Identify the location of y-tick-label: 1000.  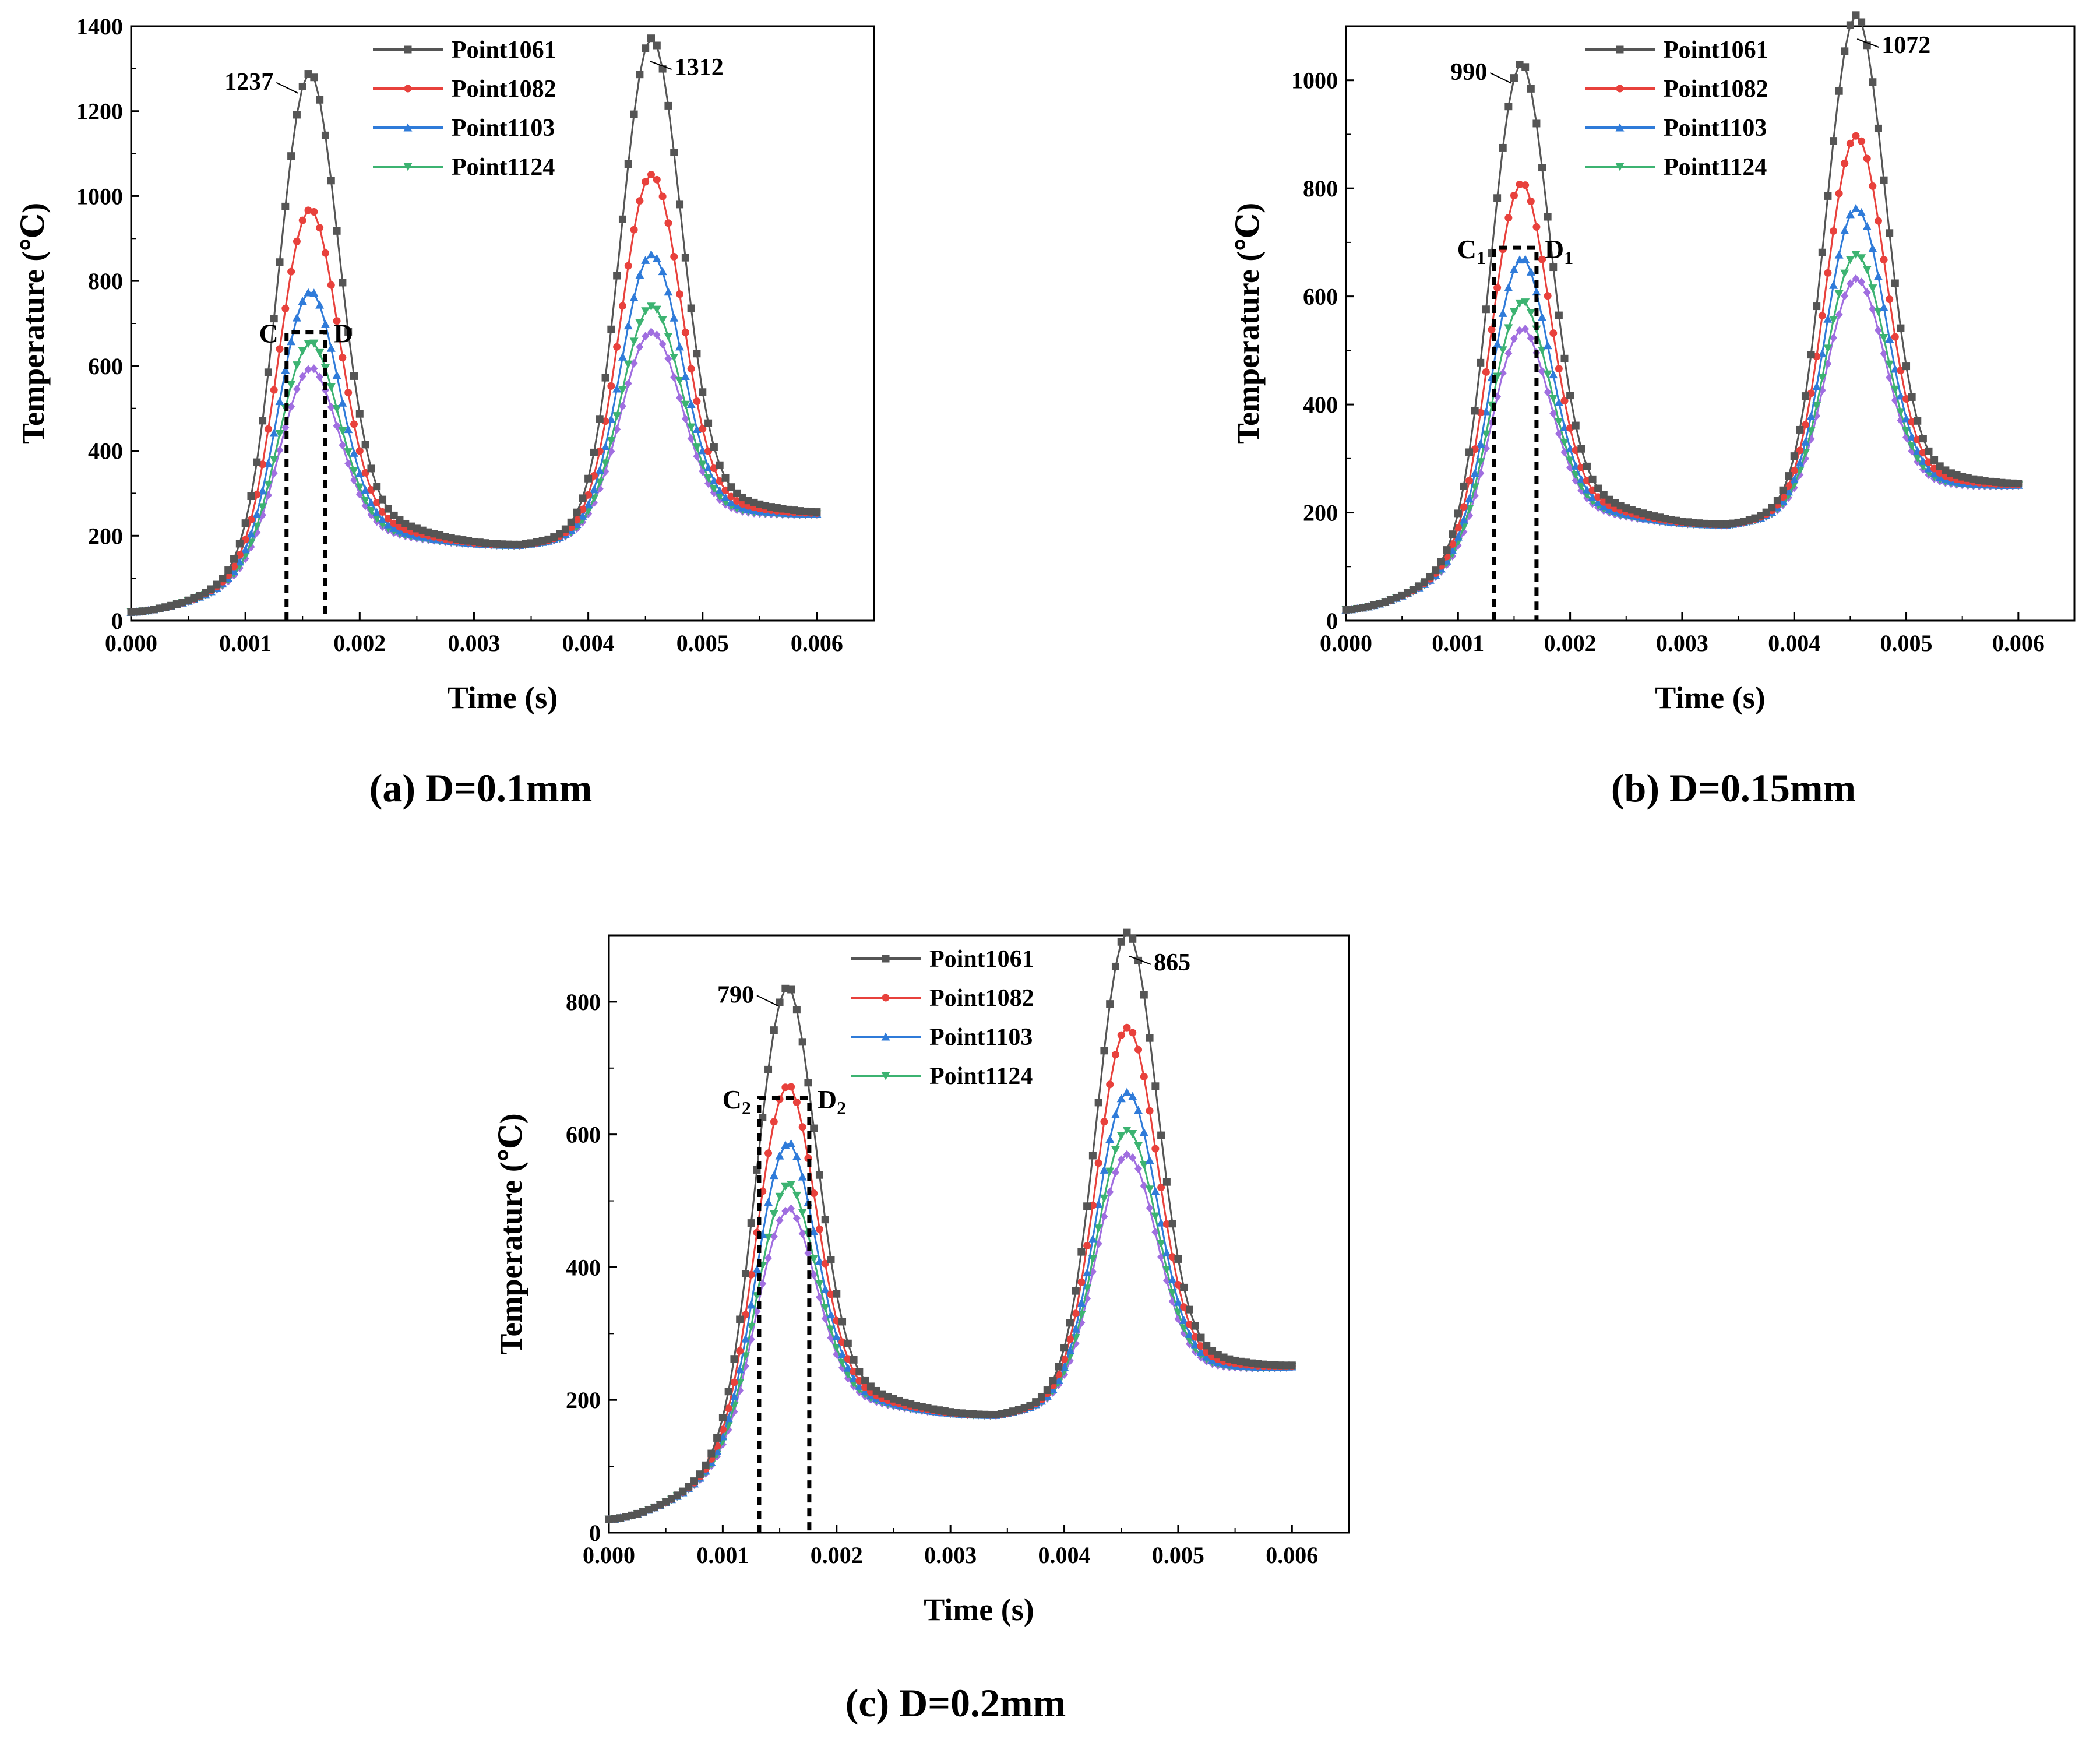
(1314, 81).